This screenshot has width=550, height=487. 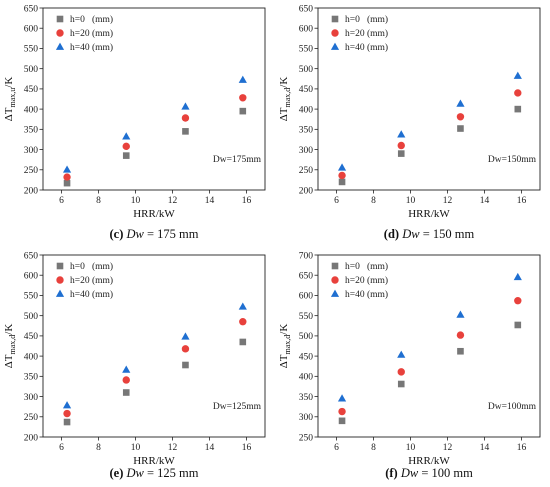 What do you see at coordinates (512, 160) in the screenshot?
I see `plot-annotation: Dw=150mm` at bounding box center [512, 160].